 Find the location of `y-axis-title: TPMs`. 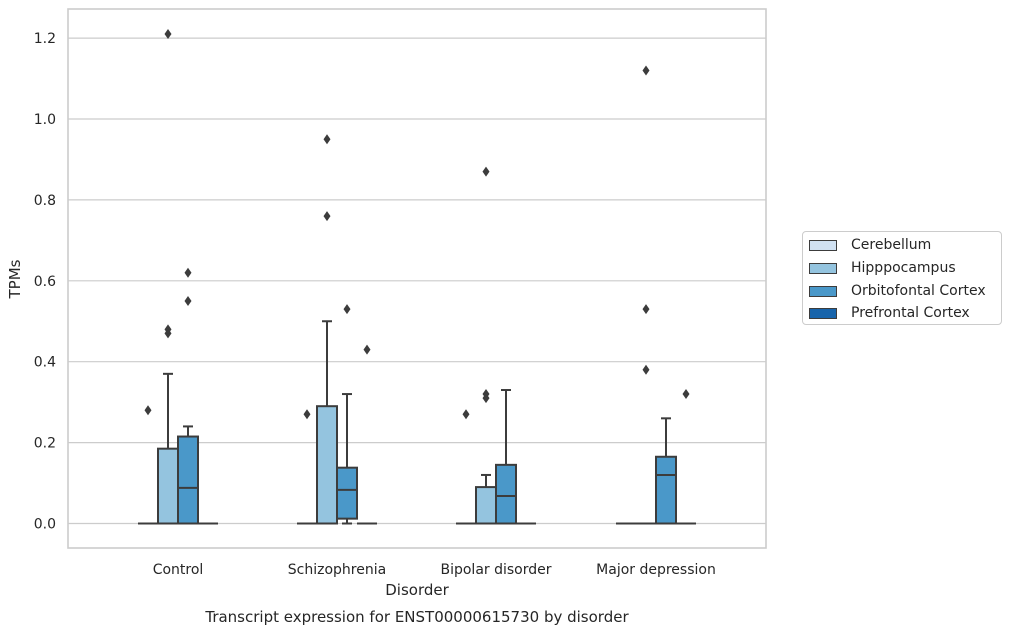

y-axis-title: TPMs is located at coordinates (15, 279).